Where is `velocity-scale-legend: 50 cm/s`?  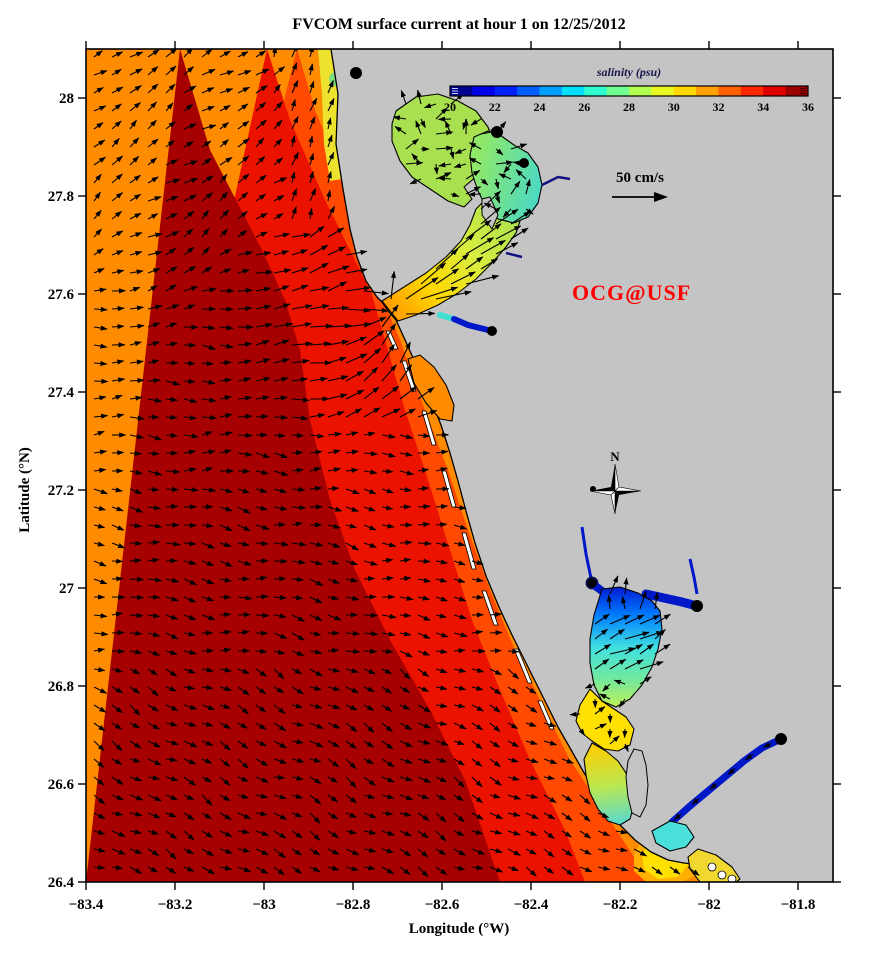
velocity-scale-legend: 50 cm/s is located at coordinates (640, 186).